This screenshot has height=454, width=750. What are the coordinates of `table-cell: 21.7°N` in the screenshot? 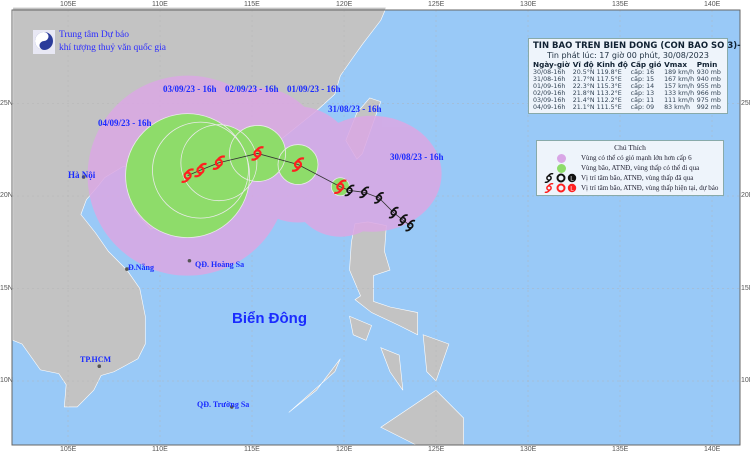 It's located at (583, 79).